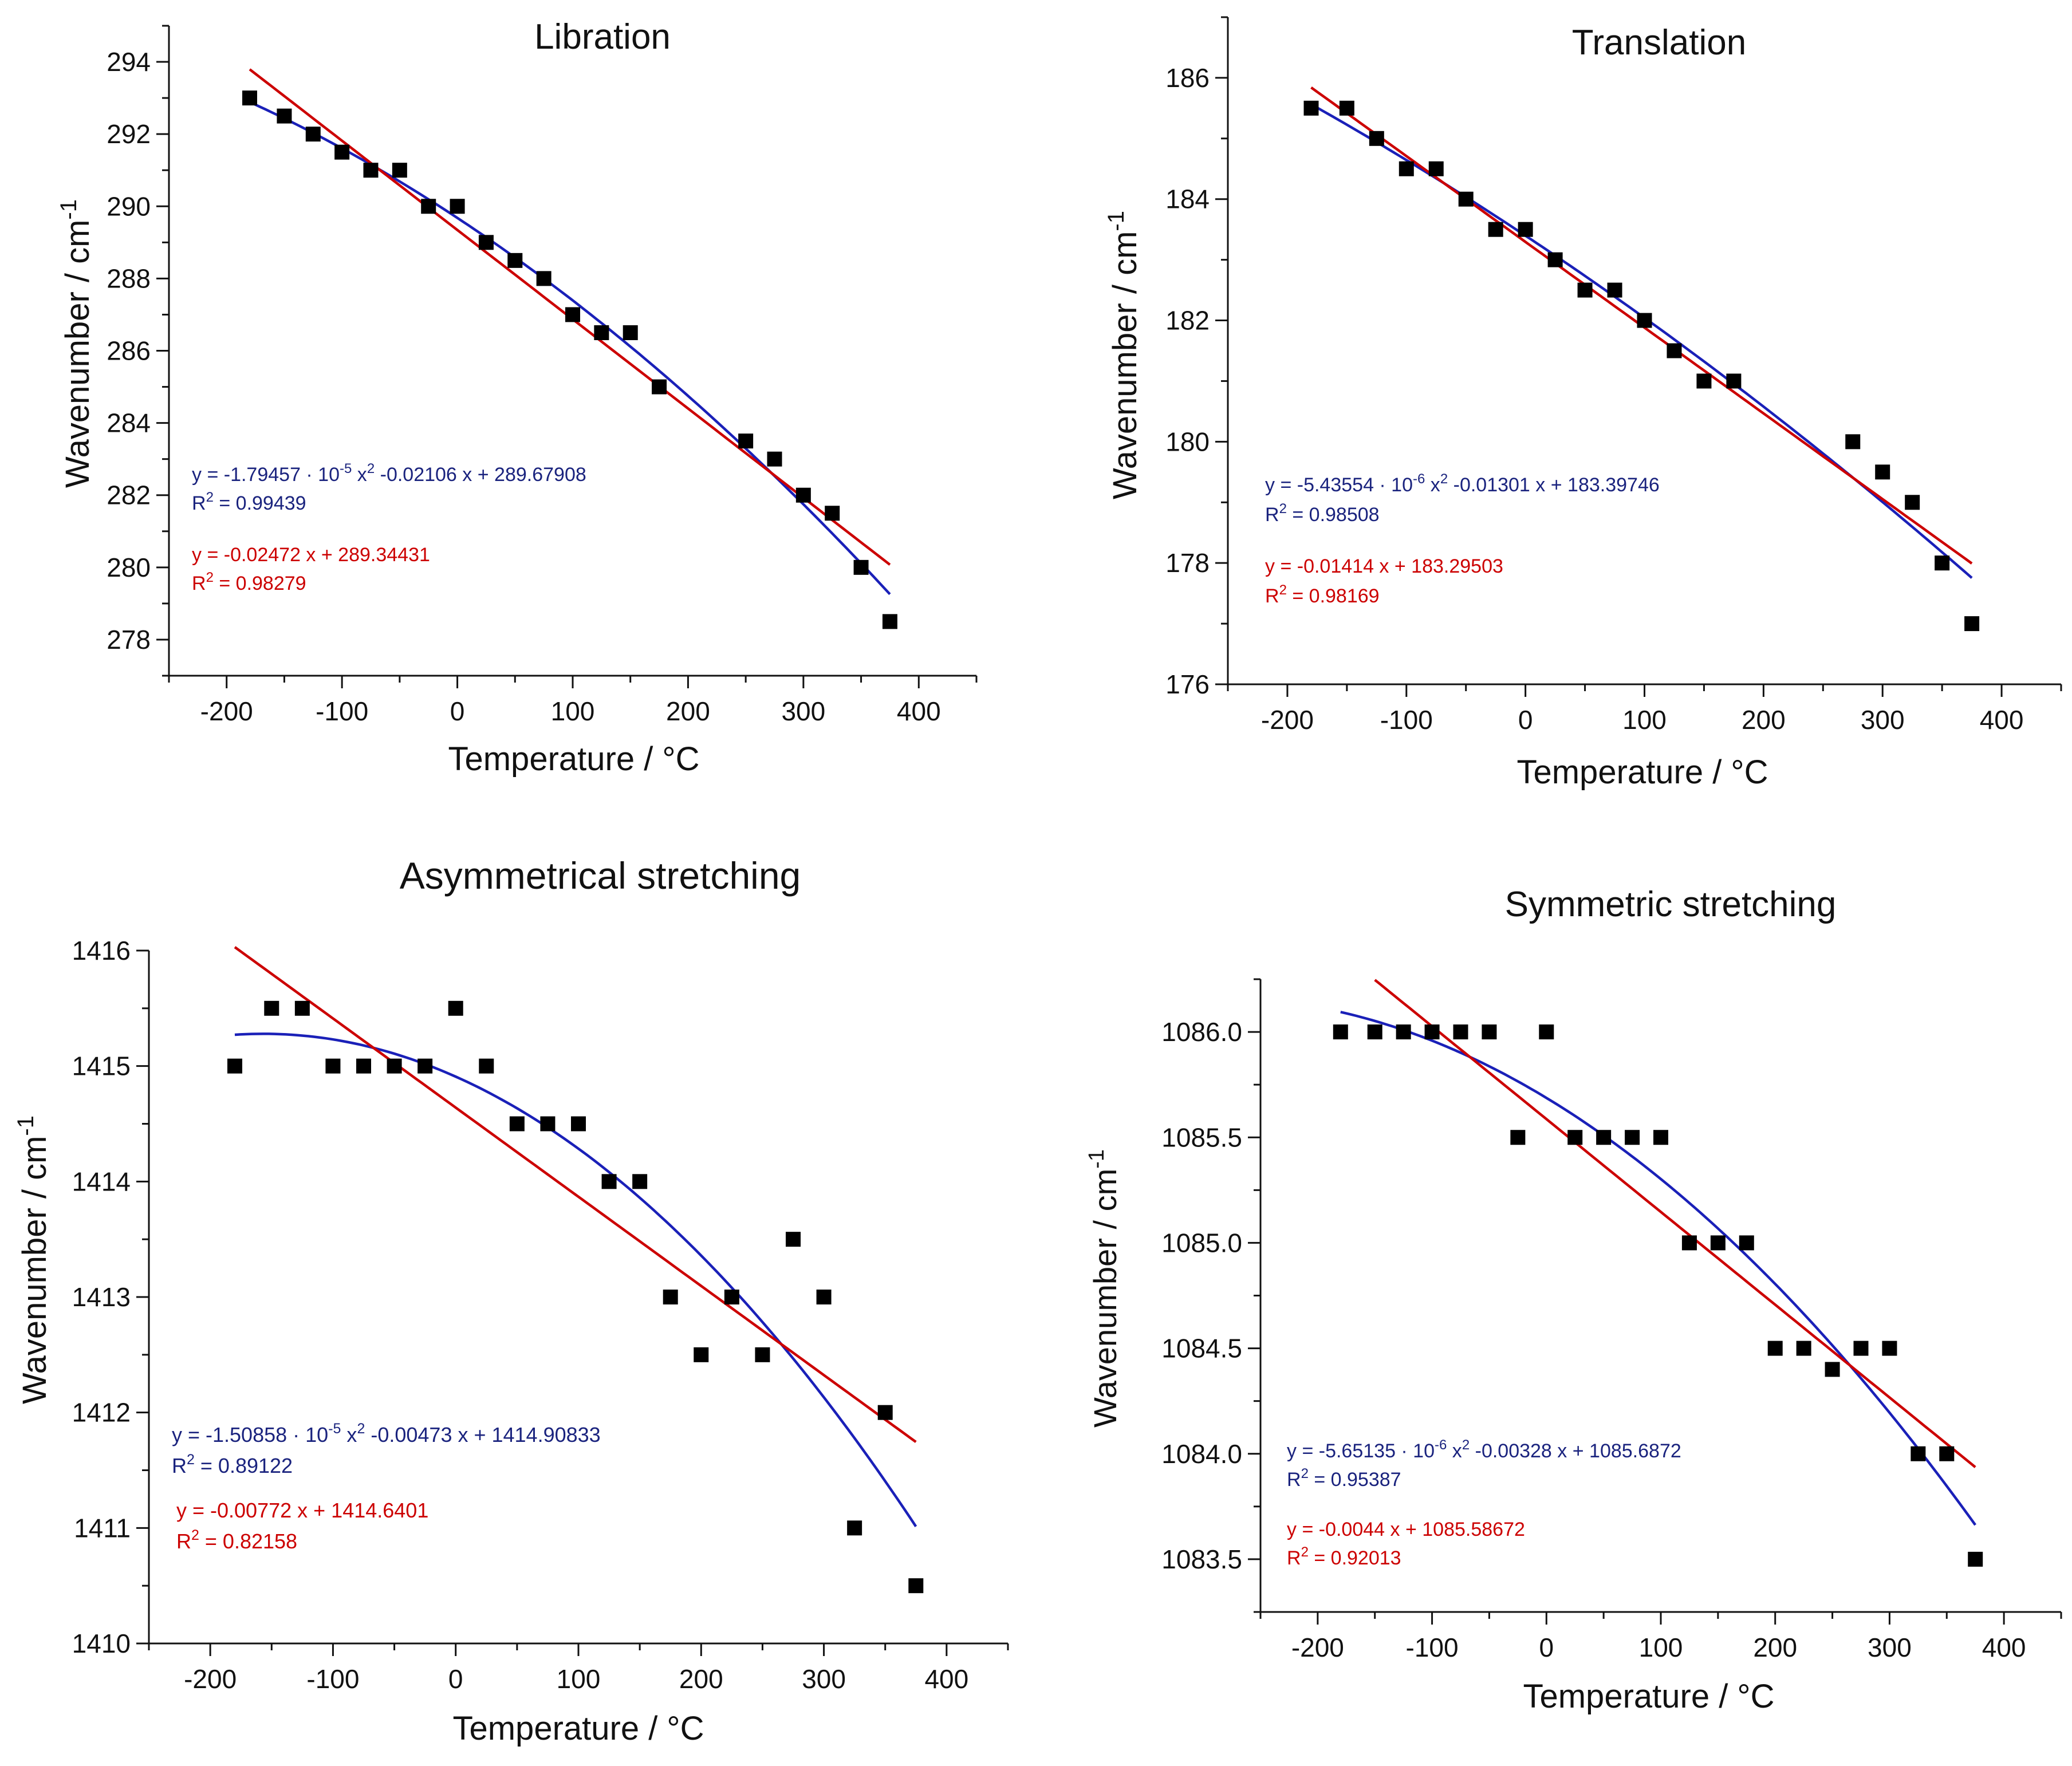  Describe the element at coordinates (1187, 78) in the screenshot. I see `y-tick-label: 186` at that location.